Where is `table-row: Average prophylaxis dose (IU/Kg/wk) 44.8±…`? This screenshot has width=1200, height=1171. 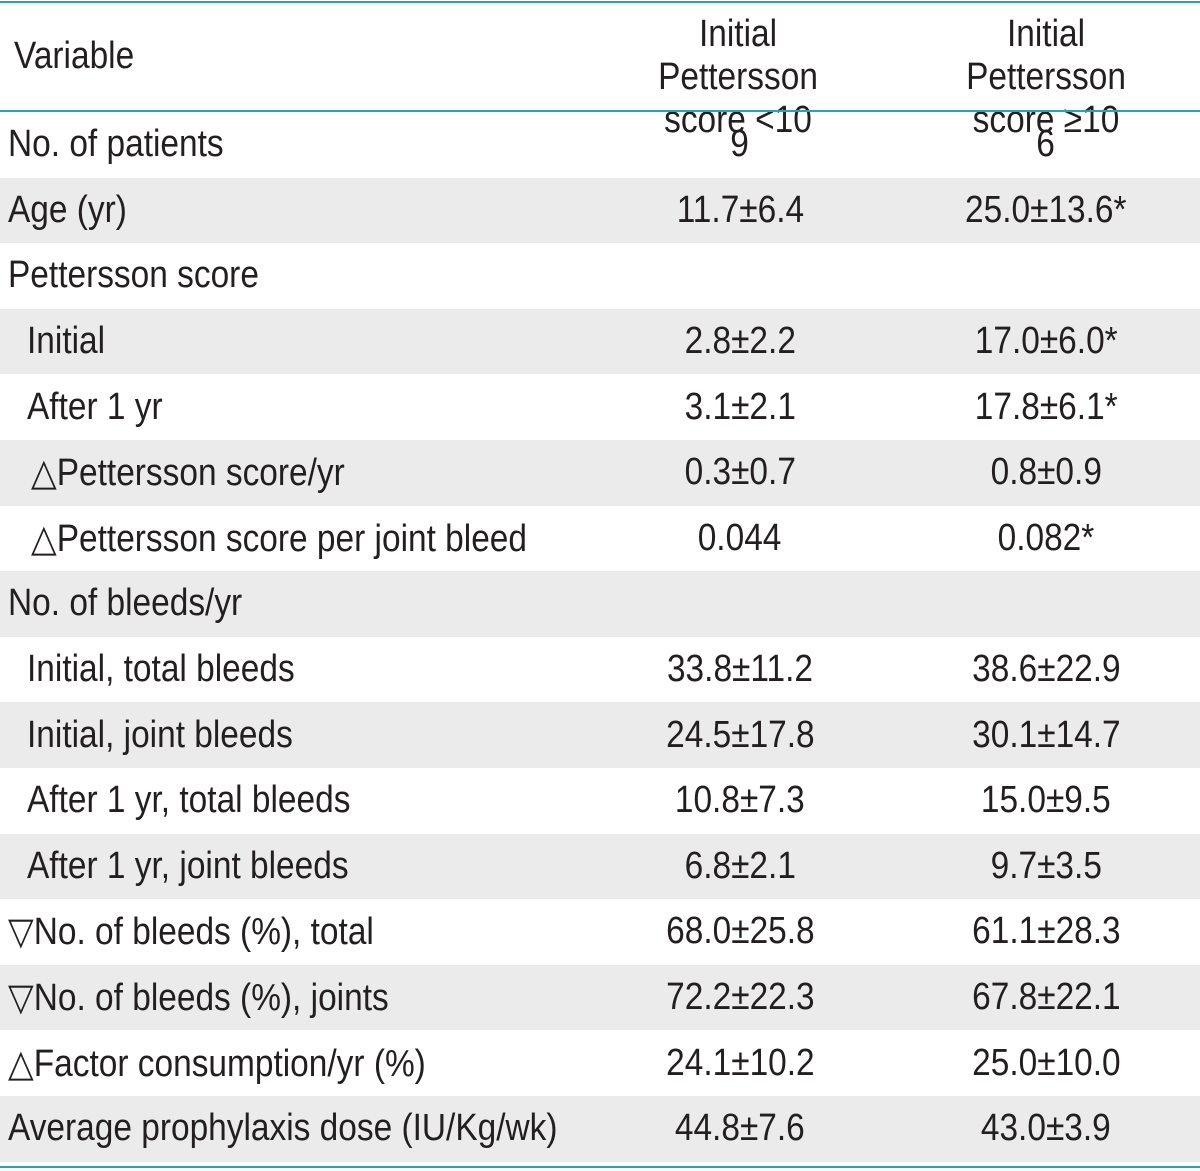 table-row: Average prophylaxis dose (IU/Kg/wk) 44.8±… is located at coordinates (600, 1128).